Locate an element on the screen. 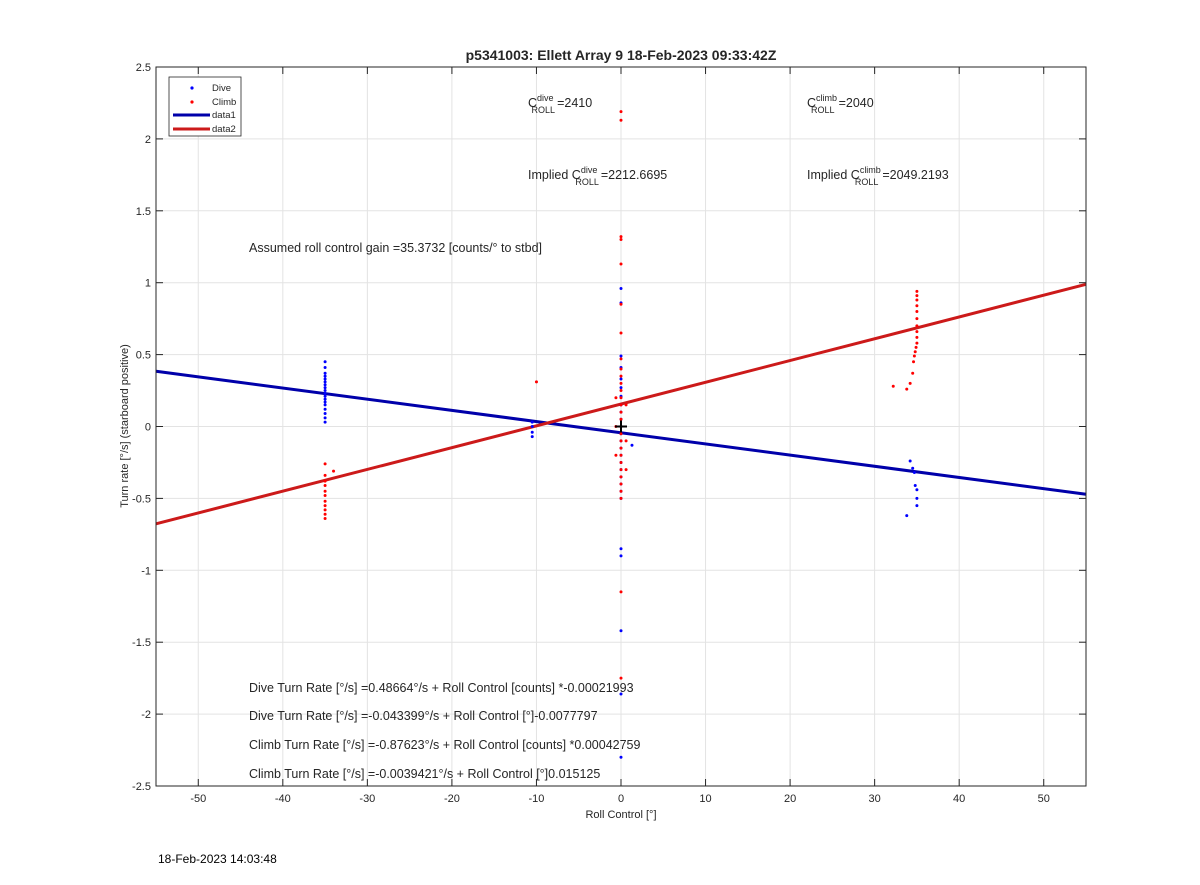 The height and width of the screenshot is (885, 1200). x-tick-label: -30 is located at coordinates (367, 799).